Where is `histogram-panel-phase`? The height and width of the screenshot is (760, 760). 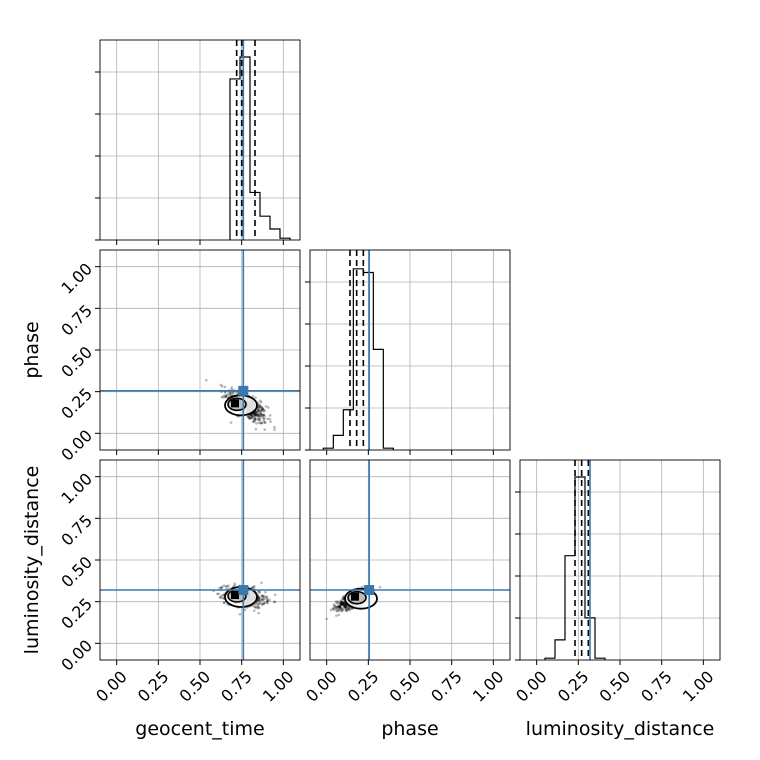 histogram-panel-phase is located at coordinates (408, 352).